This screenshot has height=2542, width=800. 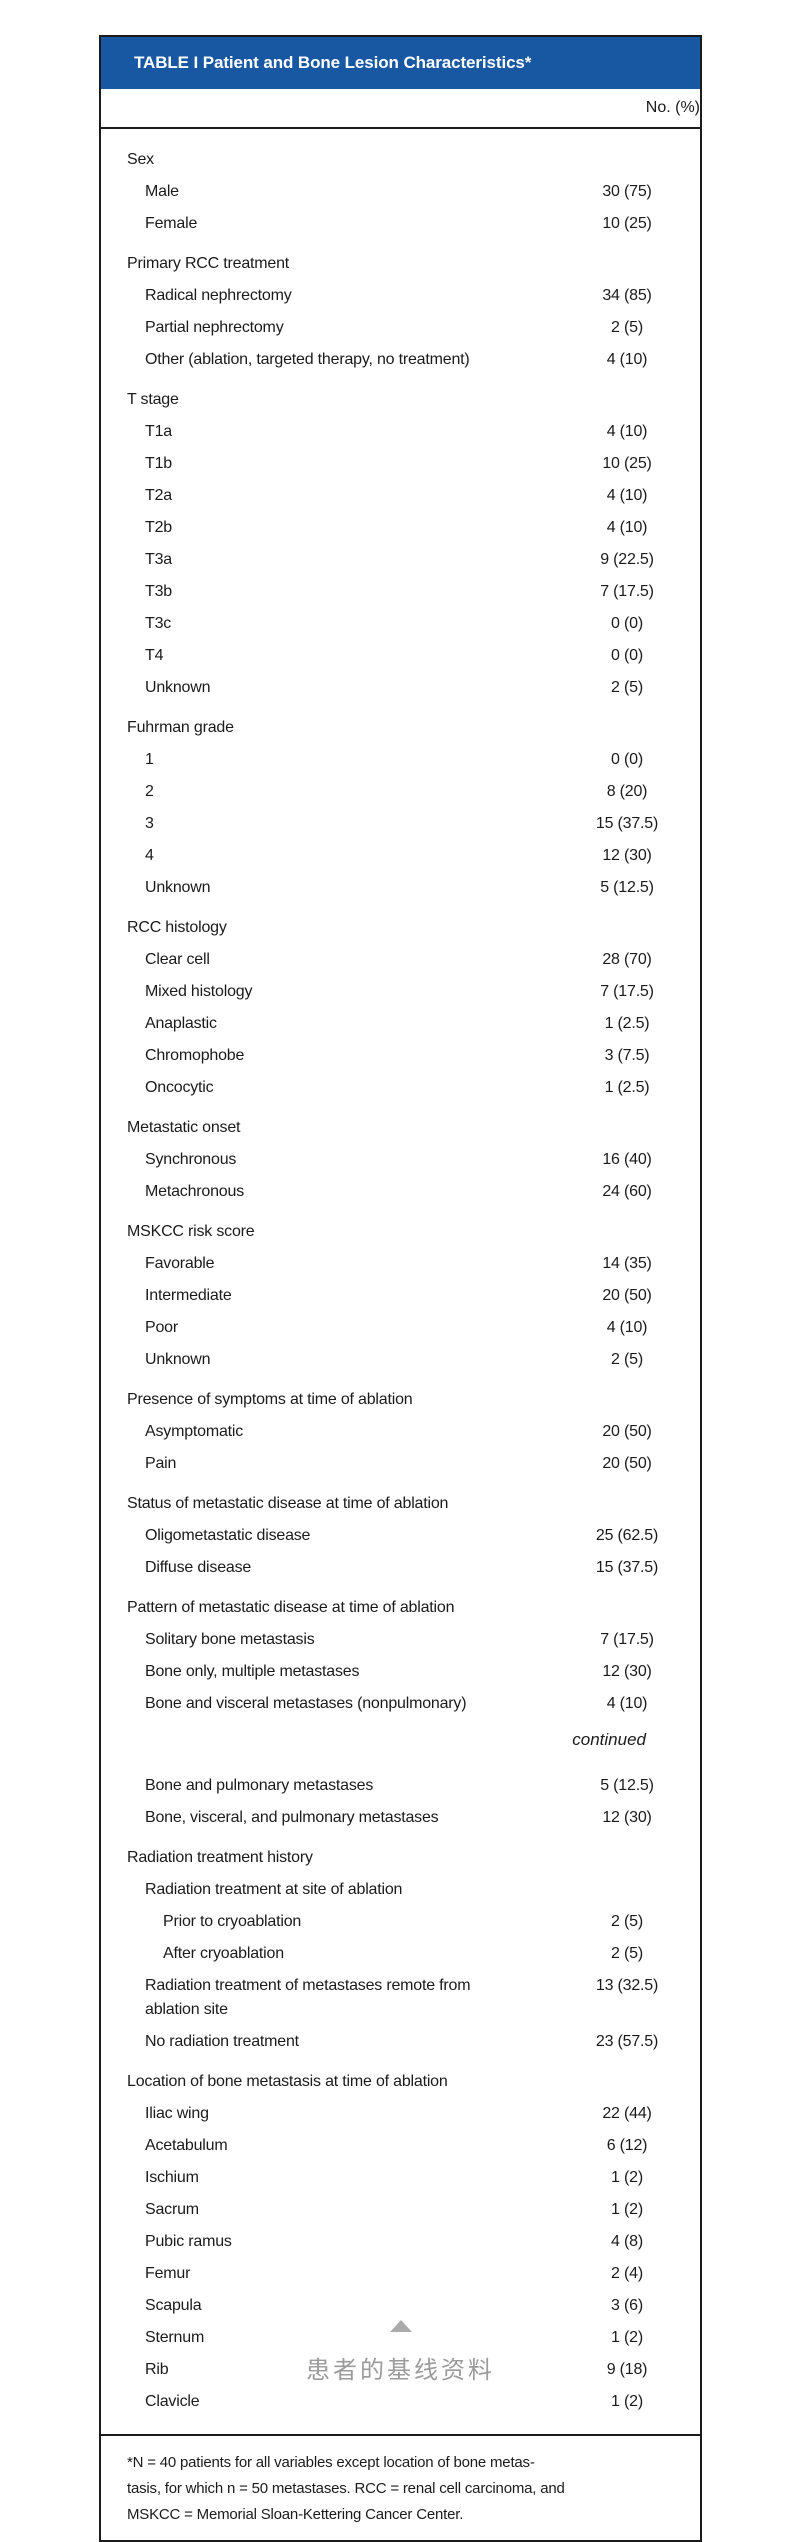 What do you see at coordinates (400, 2402) in the screenshot?
I see `table-row: Clavicle 1 (2)` at bounding box center [400, 2402].